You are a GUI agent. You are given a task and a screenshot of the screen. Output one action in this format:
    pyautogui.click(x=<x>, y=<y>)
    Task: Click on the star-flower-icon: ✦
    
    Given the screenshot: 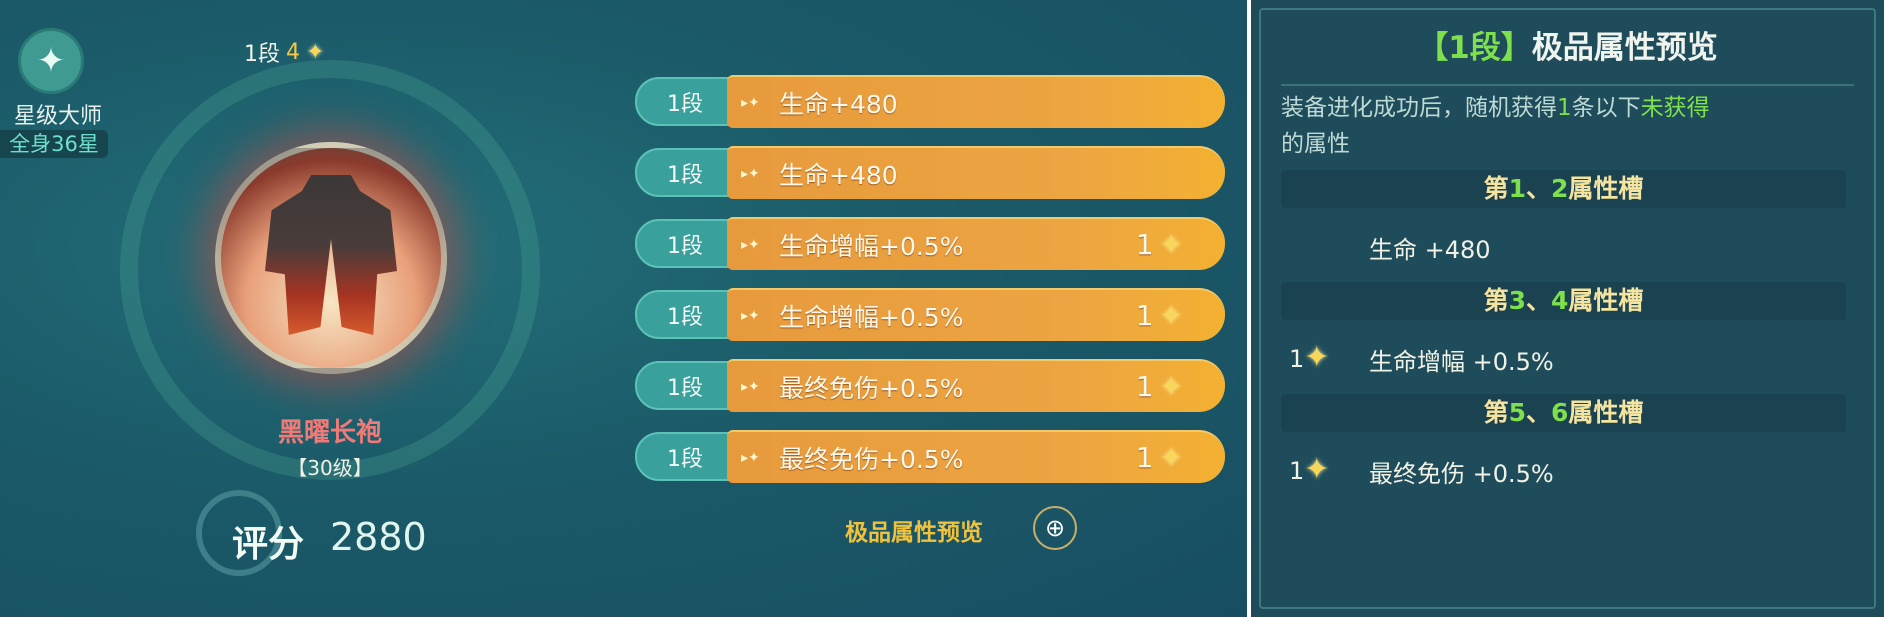 What is the action you would take?
    pyautogui.click(x=51, y=61)
    